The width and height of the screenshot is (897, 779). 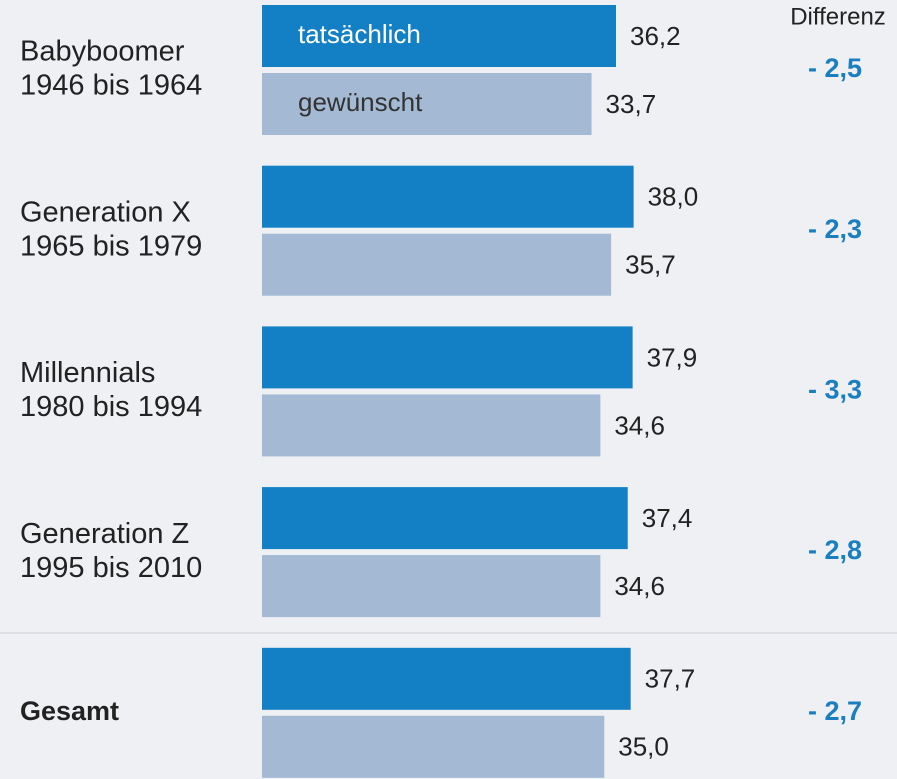 I want to click on category-sublabel: 1965 bis 1979, so click(x=111, y=246).